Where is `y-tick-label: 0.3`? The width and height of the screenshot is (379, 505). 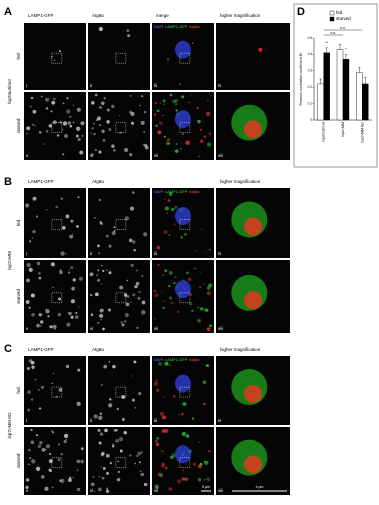 y-tick-label: 0.3 is located at coordinates (310, 71).